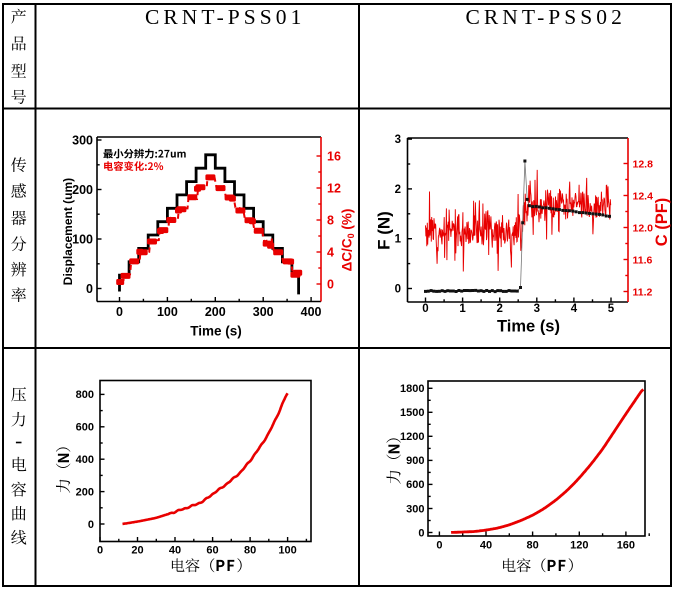 The width and height of the screenshot is (675, 590). I want to click on svg-text: 12.4, so click(643, 196).